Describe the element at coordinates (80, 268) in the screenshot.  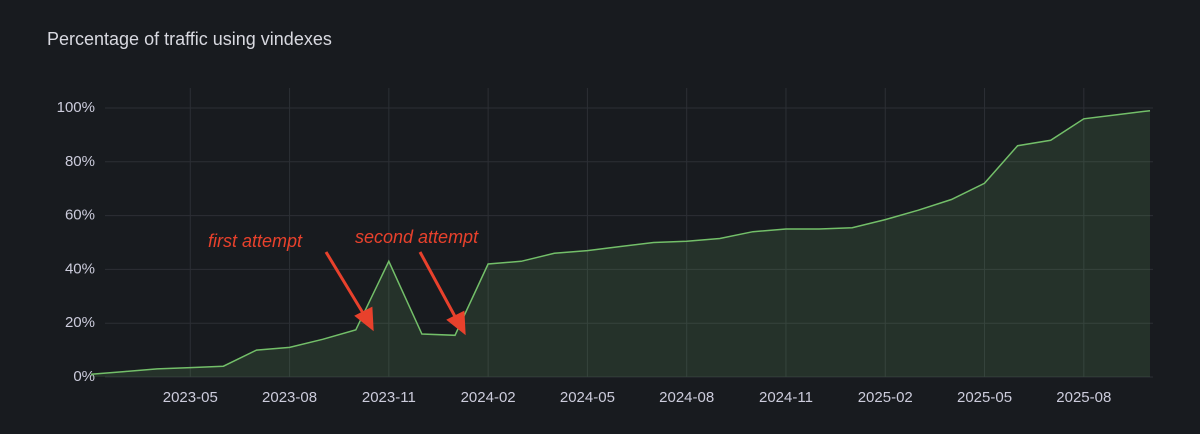
I see `y-tick-label: 40%` at that location.